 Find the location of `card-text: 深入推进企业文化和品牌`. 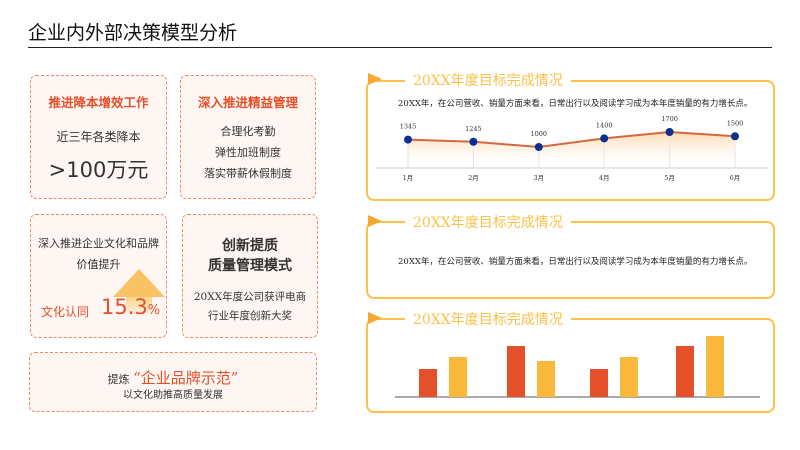

card-text: 深入推进企业文化和品牌 is located at coordinates (98, 243).